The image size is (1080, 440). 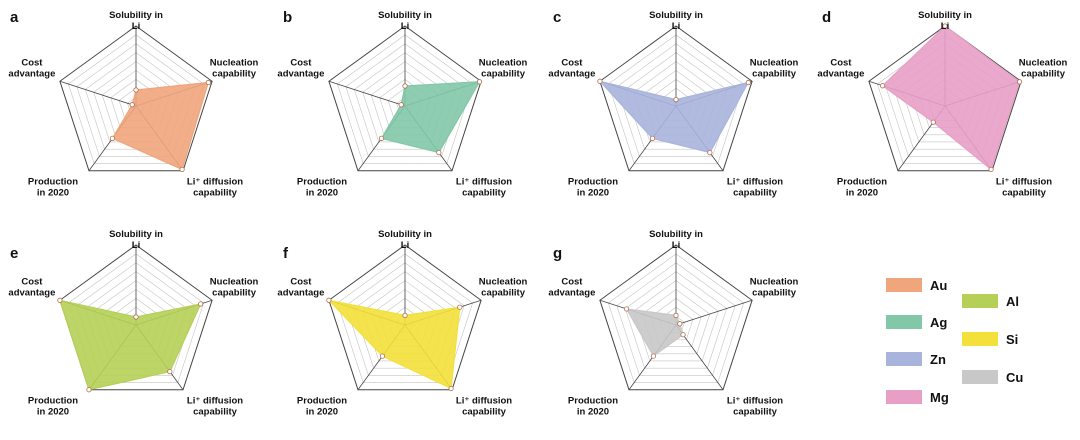 I want to click on panel-letter: b, so click(x=287, y=17).